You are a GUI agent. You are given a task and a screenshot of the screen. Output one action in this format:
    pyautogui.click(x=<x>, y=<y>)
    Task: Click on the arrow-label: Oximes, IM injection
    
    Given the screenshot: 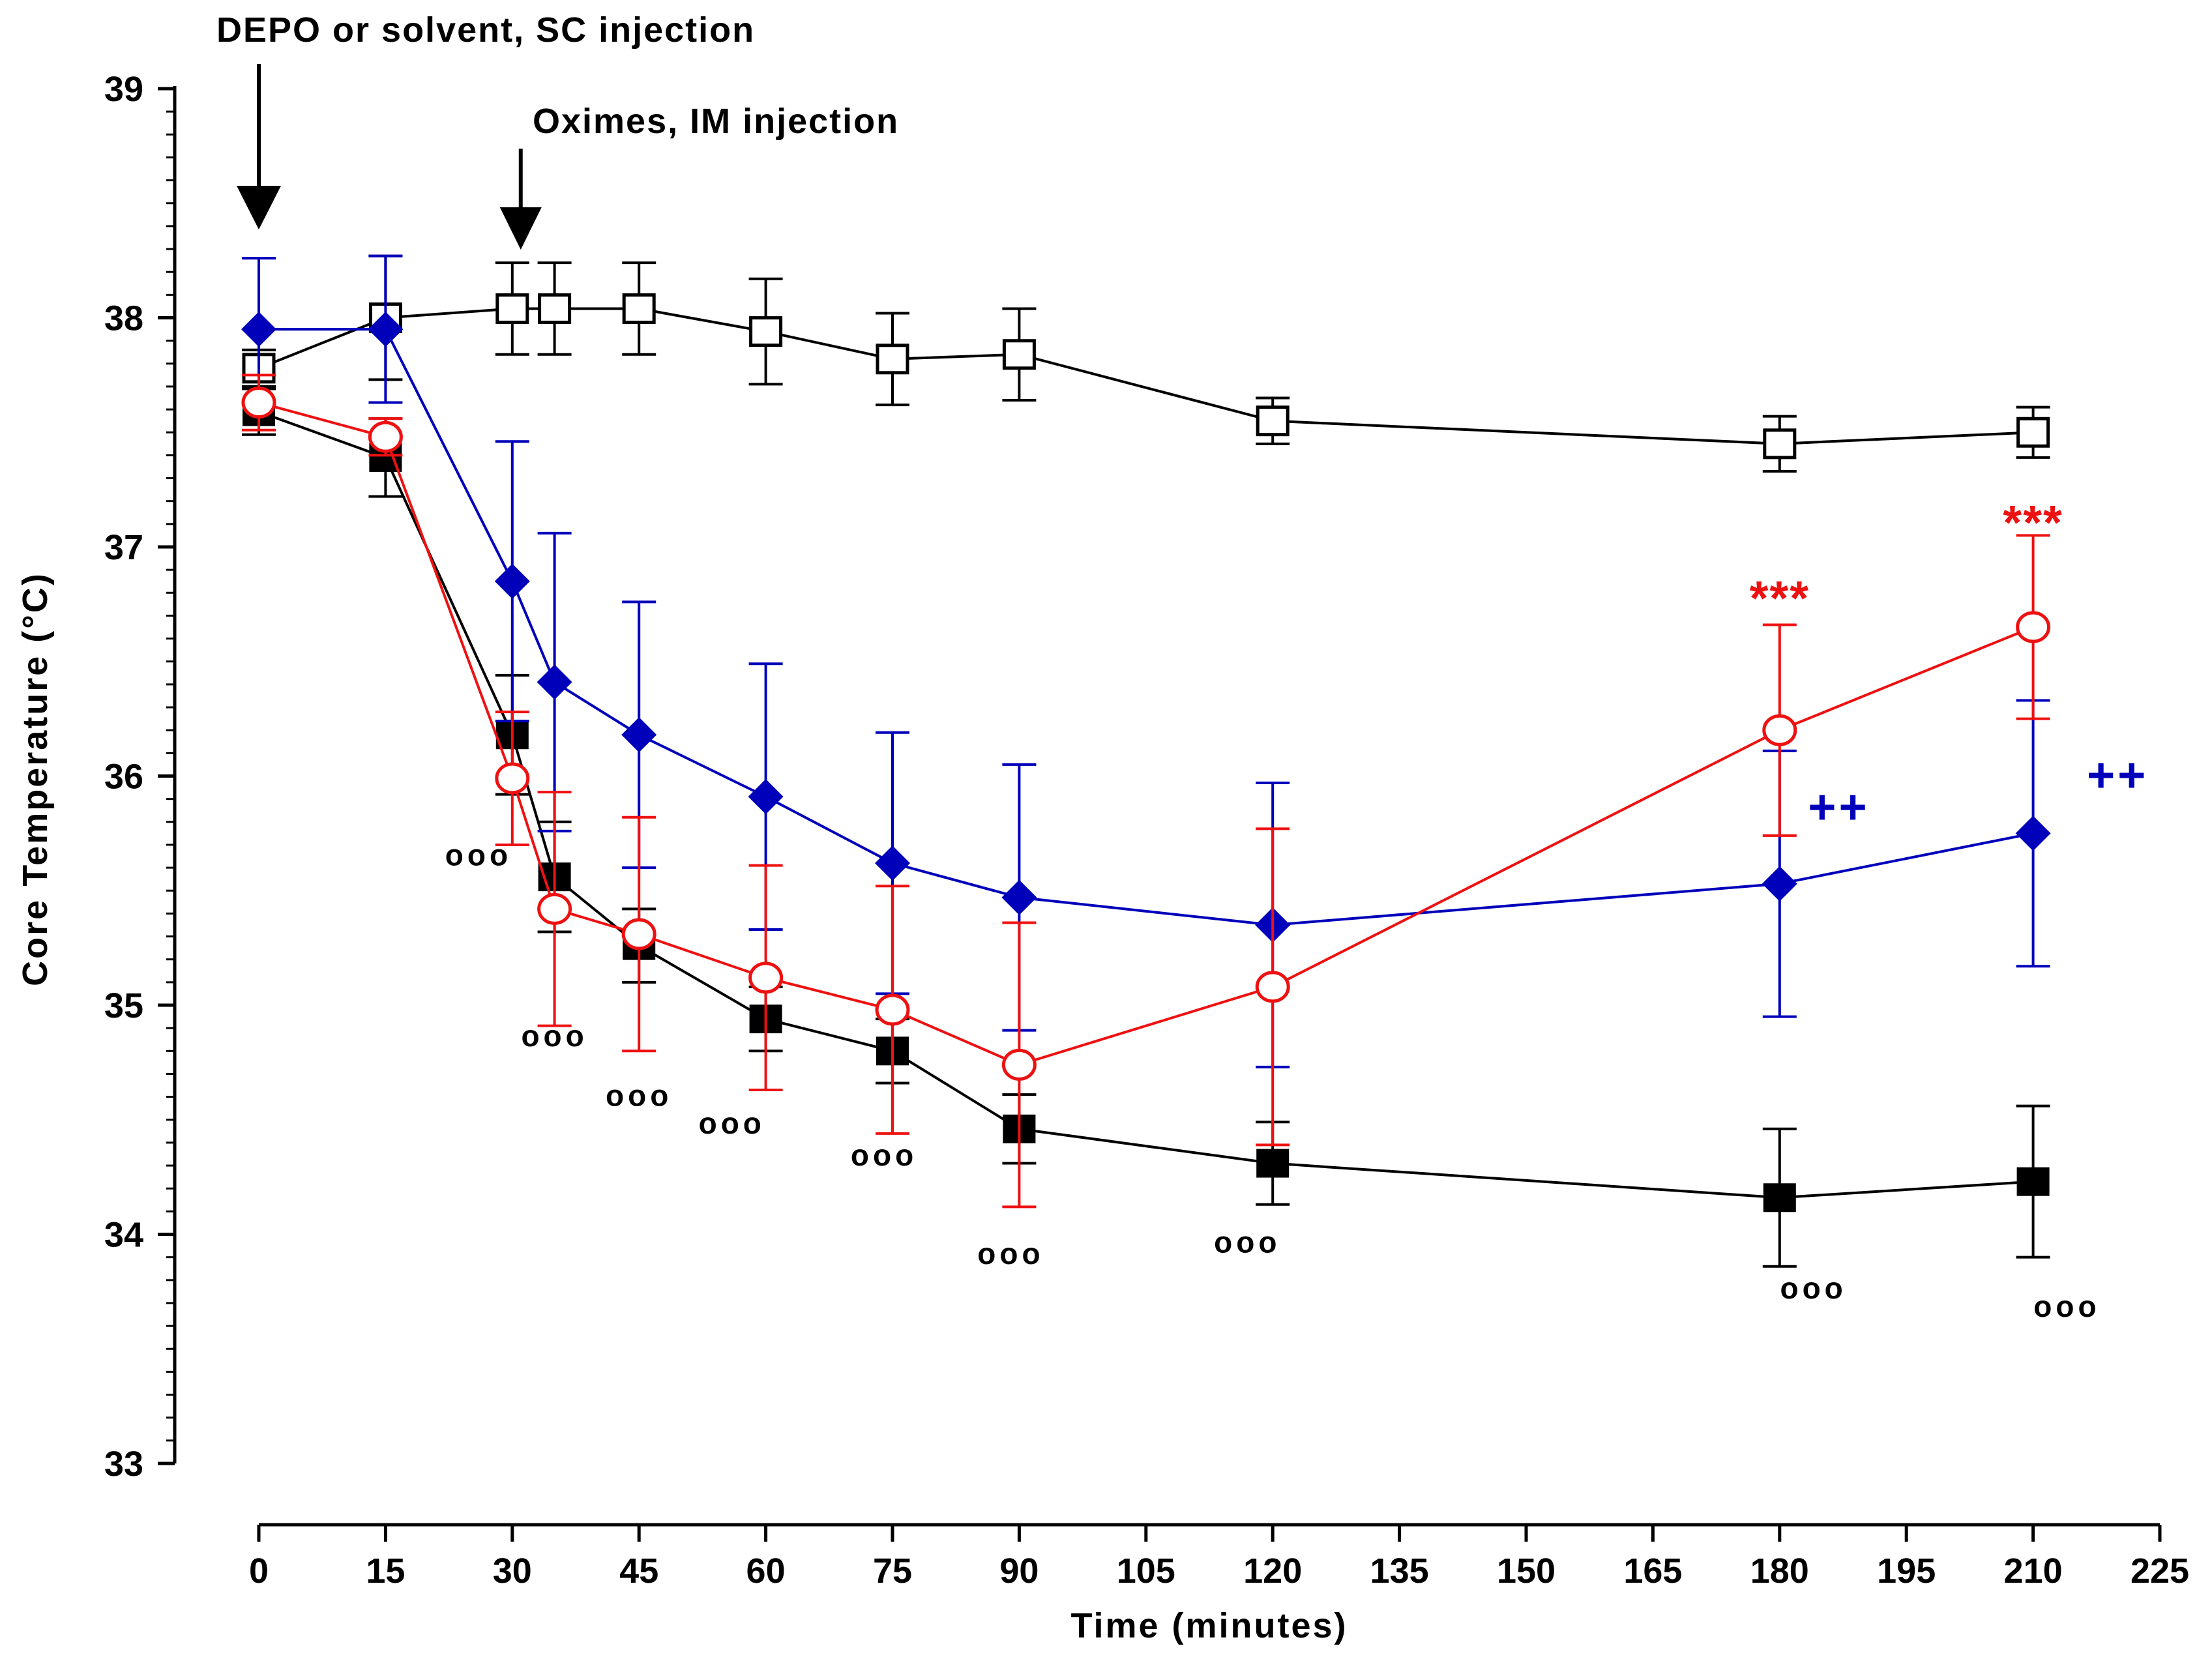 What is the action you would take?
    pyautogui.click(x=716, y=121)
    